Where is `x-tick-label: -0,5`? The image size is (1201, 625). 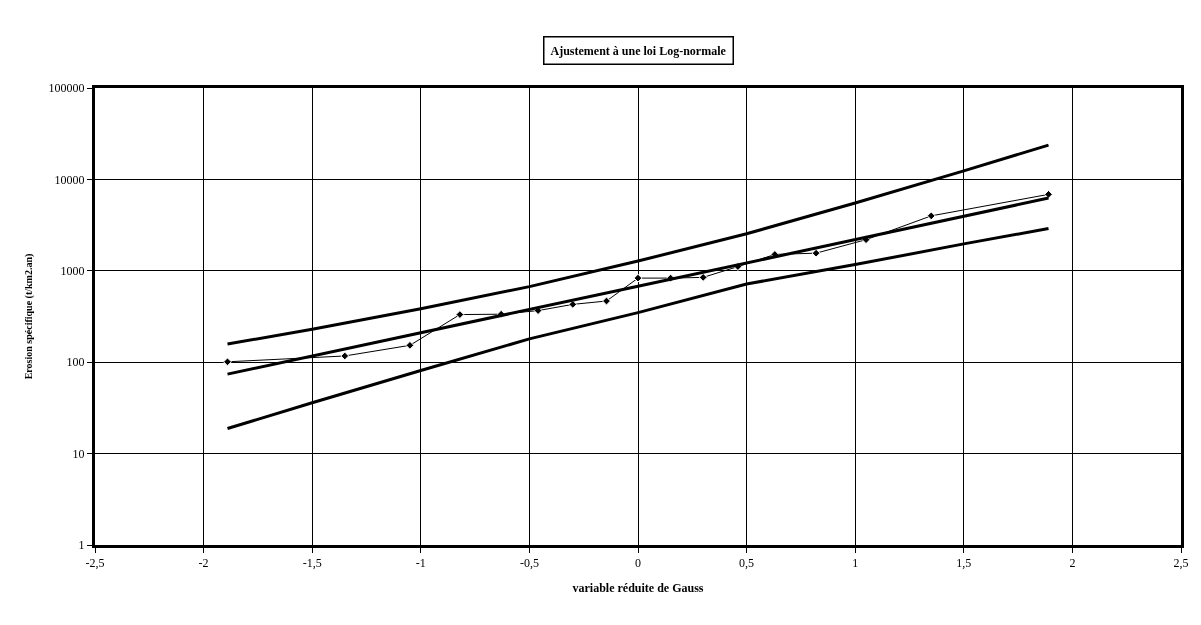
x-tick-label: -0,5 is located at coordinates (529, 563).